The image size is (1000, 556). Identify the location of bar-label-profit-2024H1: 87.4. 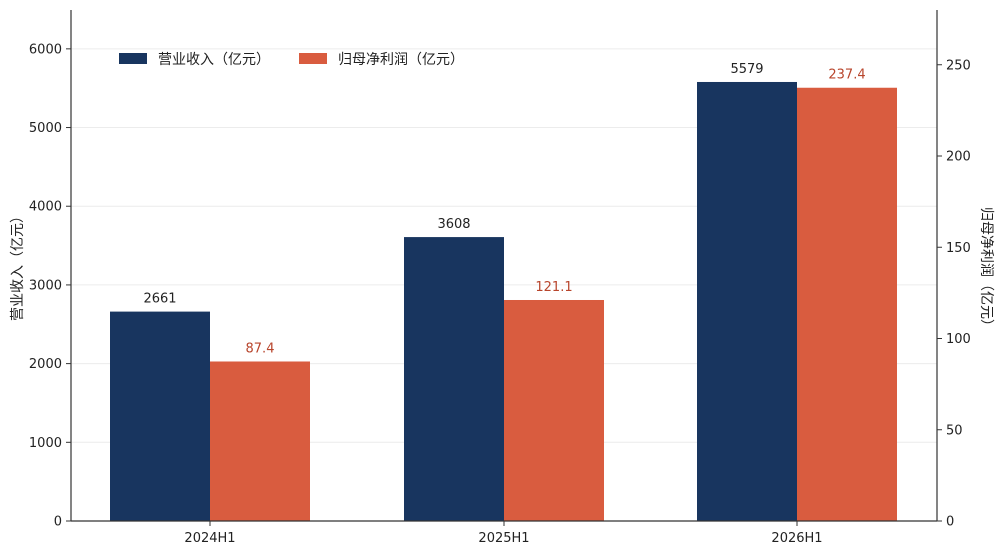
(260, 348).